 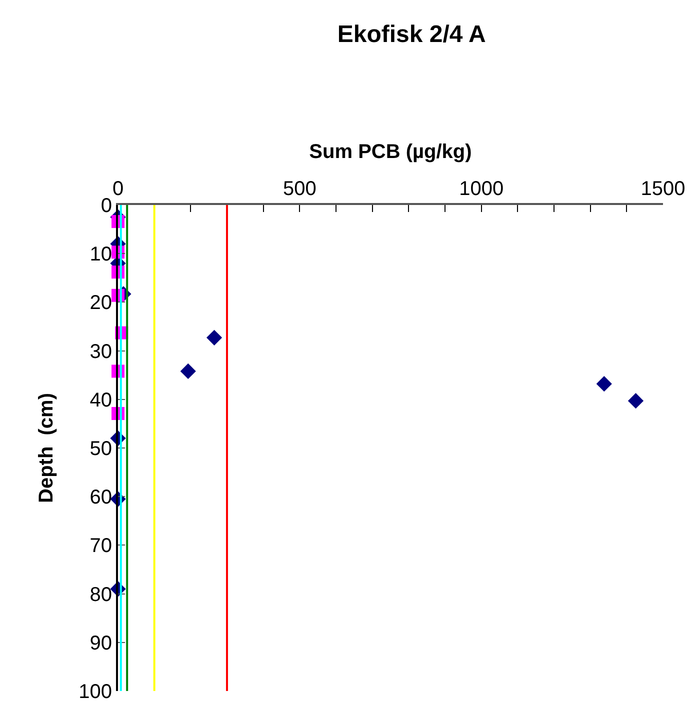 I want to click on y-tick-label: 80, so click(x=101, y=595).